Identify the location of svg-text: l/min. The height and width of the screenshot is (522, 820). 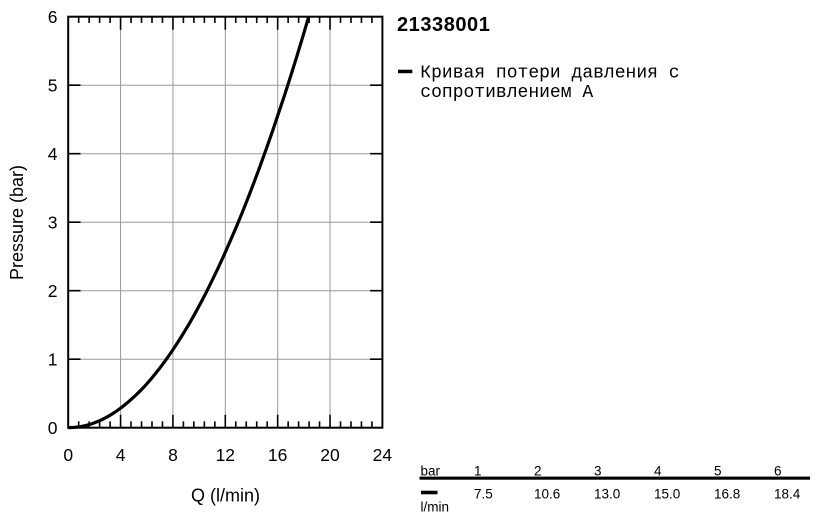
(435, 507).